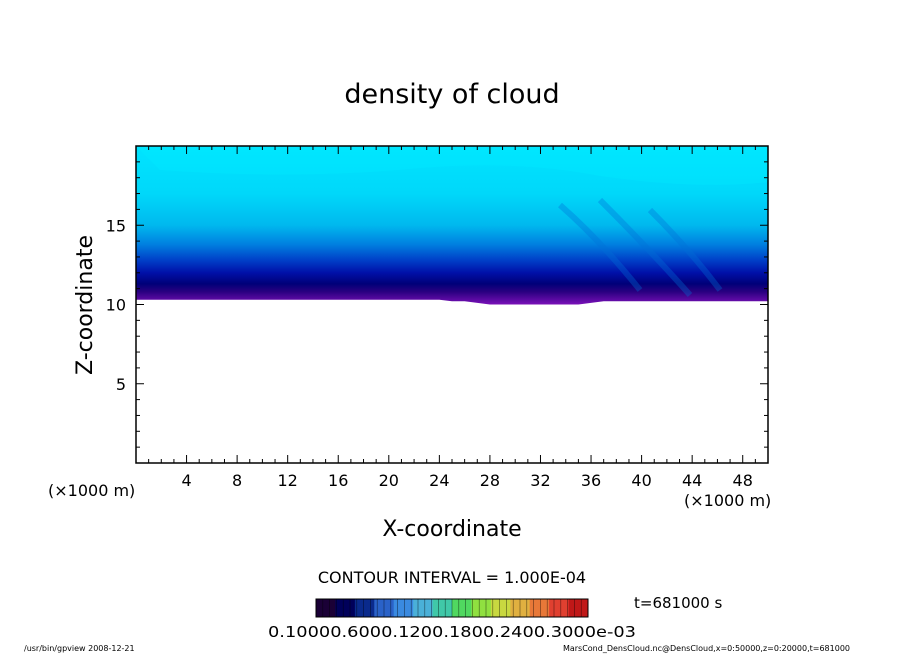 The image size is (904, 654). I want to click on x-axis-label: X-coordinate, so click(451, 529).